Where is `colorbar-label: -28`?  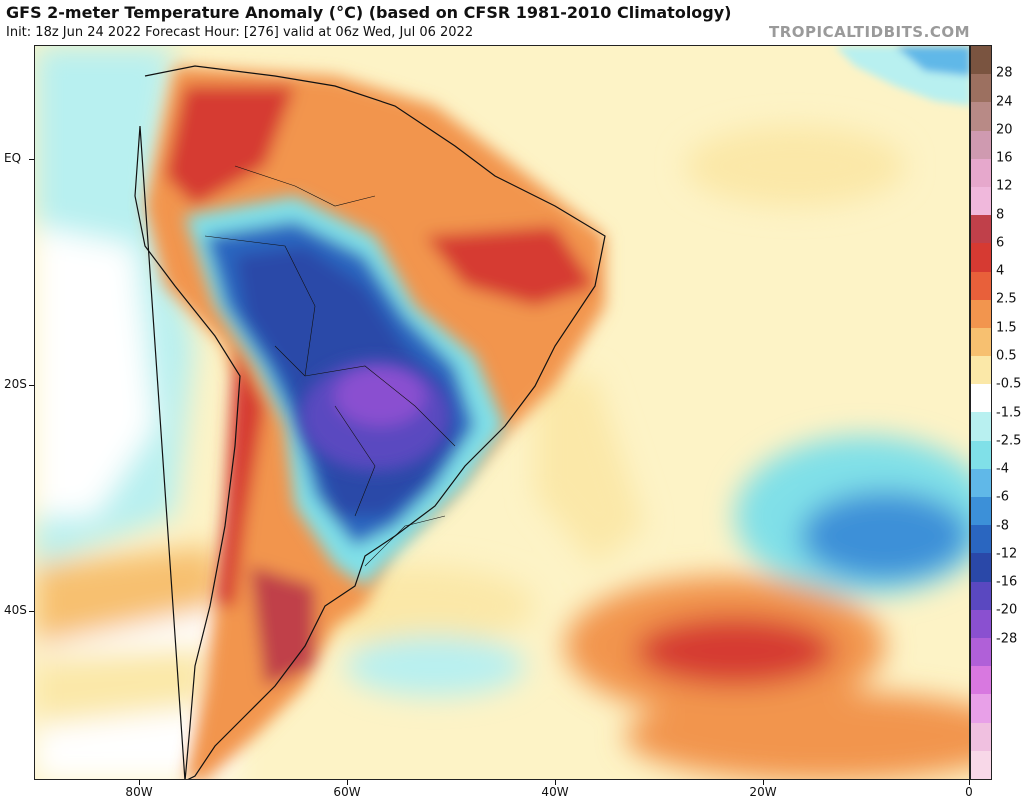 colorbar-label: -28 is located at coordinates (1007, 639).